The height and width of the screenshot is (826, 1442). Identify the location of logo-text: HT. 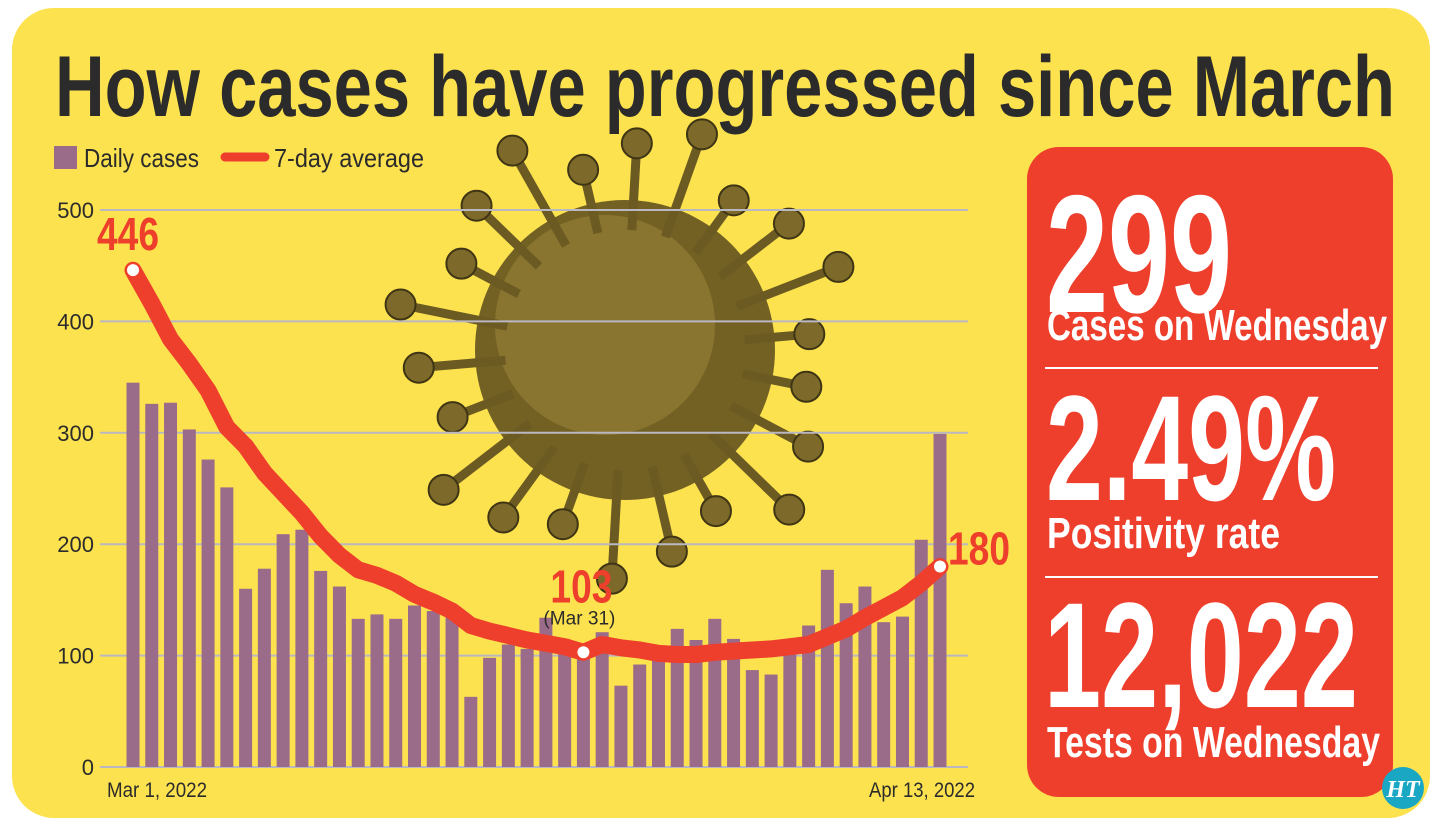
(1403, 790).